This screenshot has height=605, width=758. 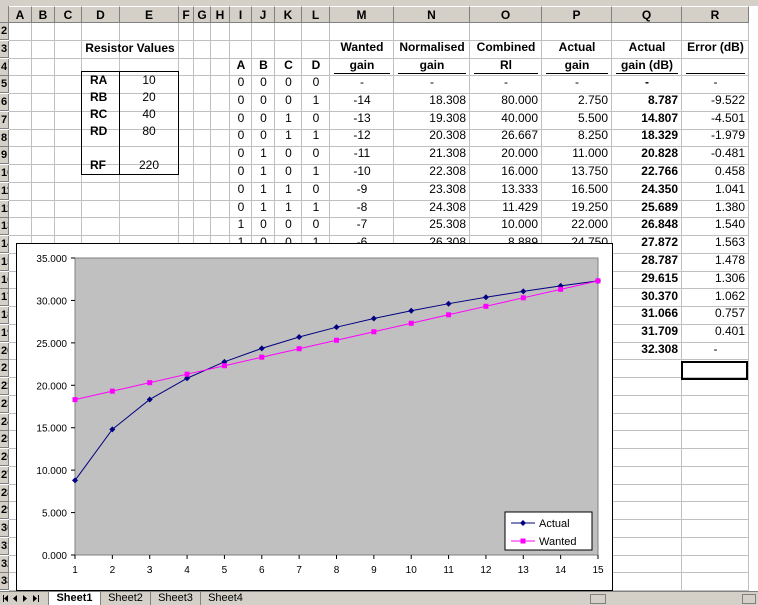 I want to click on row-header: 10, so click(x=4, y=173).